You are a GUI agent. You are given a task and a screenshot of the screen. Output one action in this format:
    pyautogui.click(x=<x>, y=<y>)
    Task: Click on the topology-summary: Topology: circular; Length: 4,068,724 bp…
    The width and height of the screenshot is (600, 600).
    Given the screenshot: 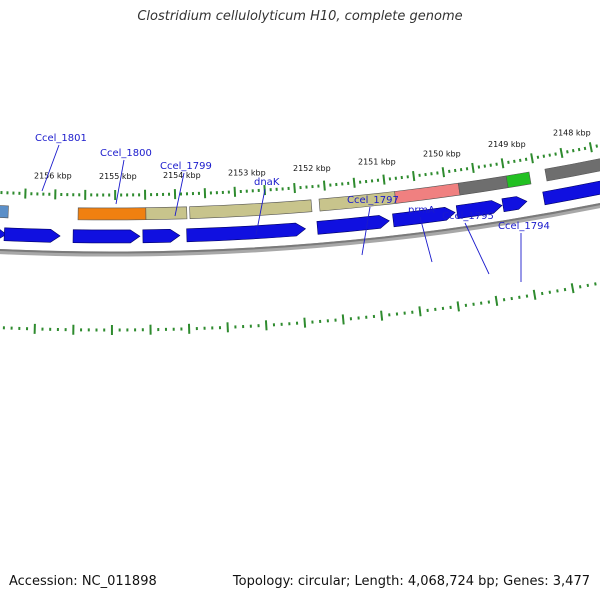 What is the action you would take?
    pyautogui.click(x=411, y=581)
    